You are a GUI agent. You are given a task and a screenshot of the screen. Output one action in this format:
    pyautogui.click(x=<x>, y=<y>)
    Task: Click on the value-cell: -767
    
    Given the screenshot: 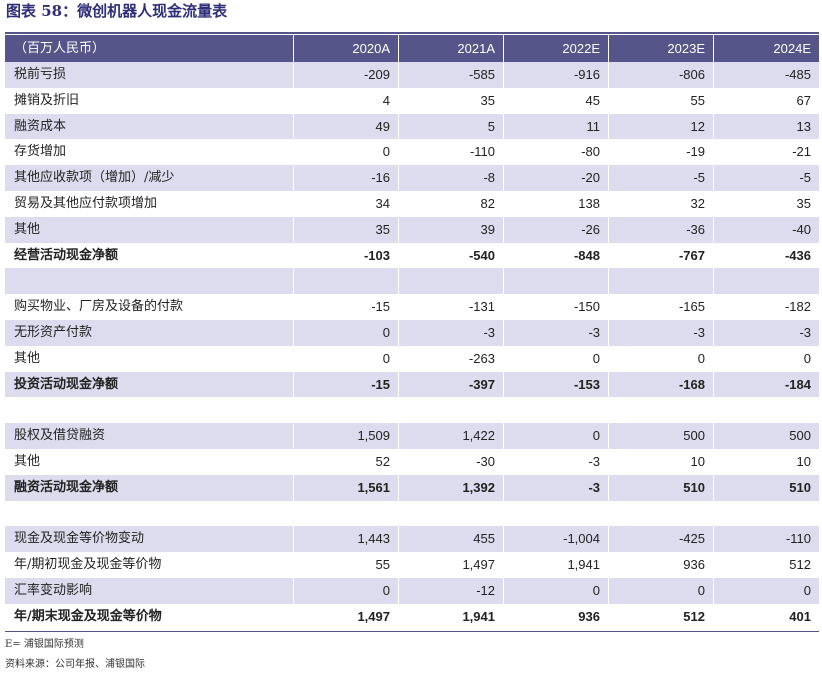 What is the action you would take?
    pyautogui.click(x=660, y=255)
    